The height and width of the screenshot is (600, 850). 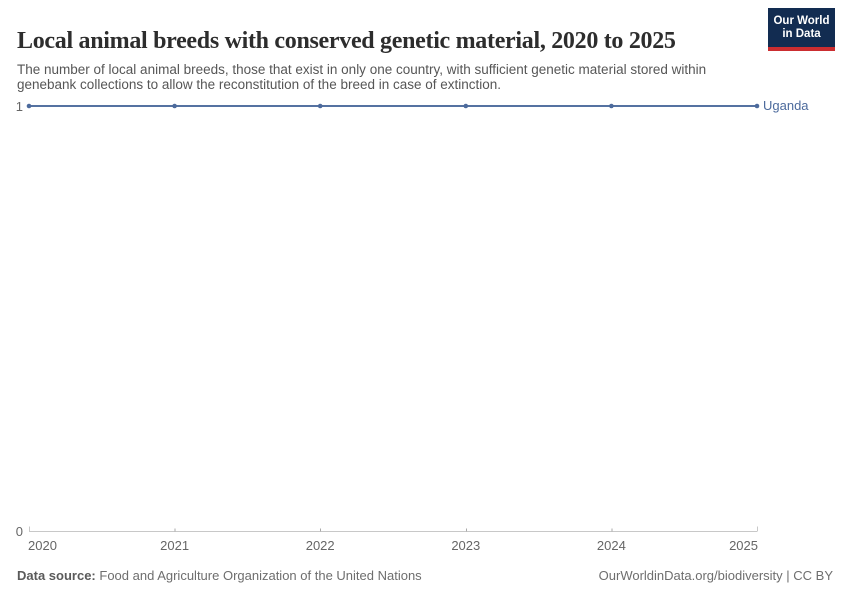 What do you see at coordinates (56, 575) in the screenshot?
I see `data-source-label: Data source:` at bounding box center [56, 575].